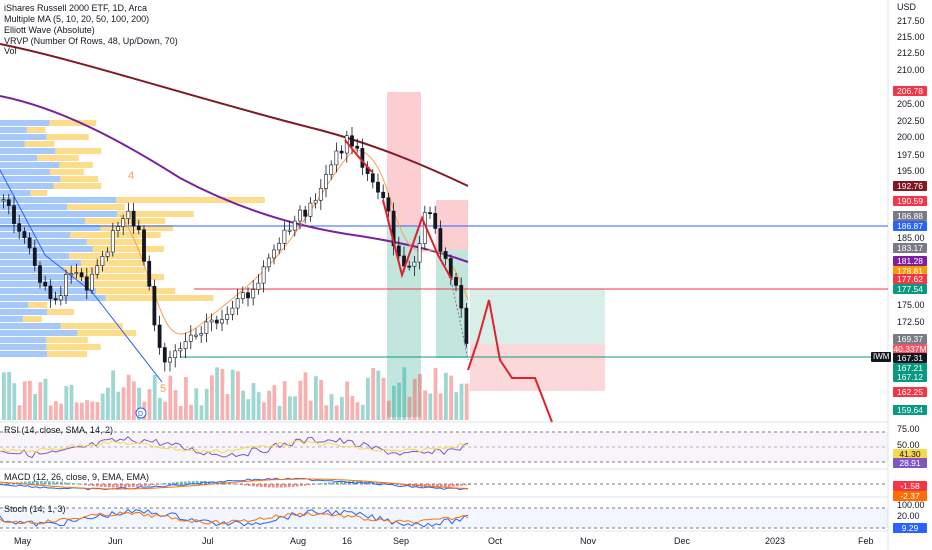  I want to click on date-tick: Jun, so click(115, 541).